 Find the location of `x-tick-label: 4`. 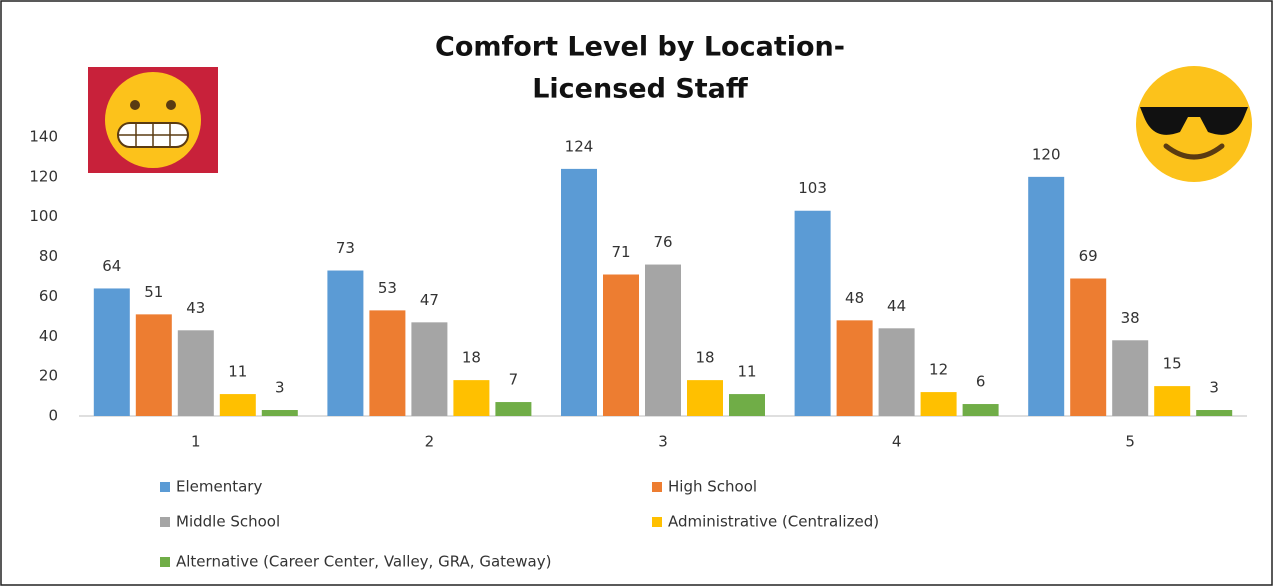

x-tick-label: 4 is located at coordinates (897, 442).